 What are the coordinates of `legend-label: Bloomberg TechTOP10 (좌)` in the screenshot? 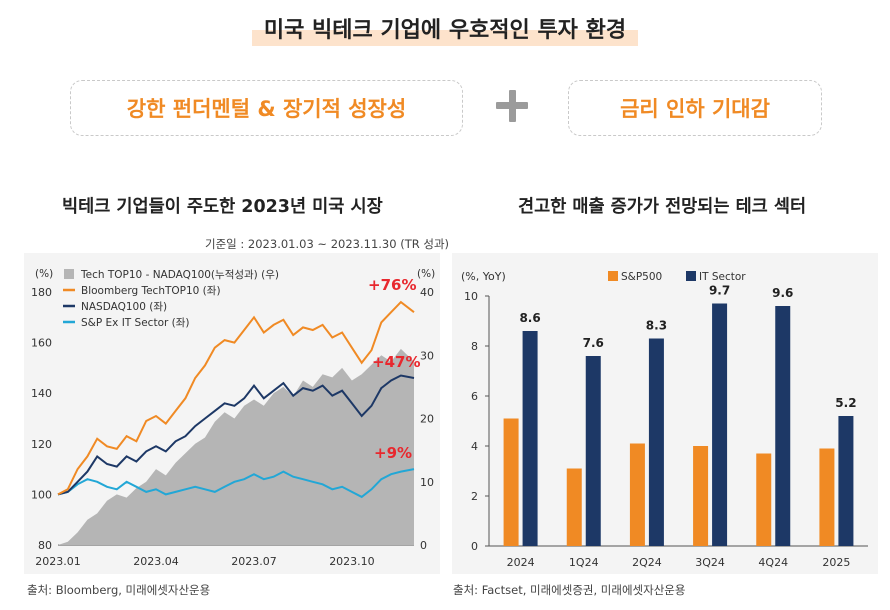 It's located at (151, 291).